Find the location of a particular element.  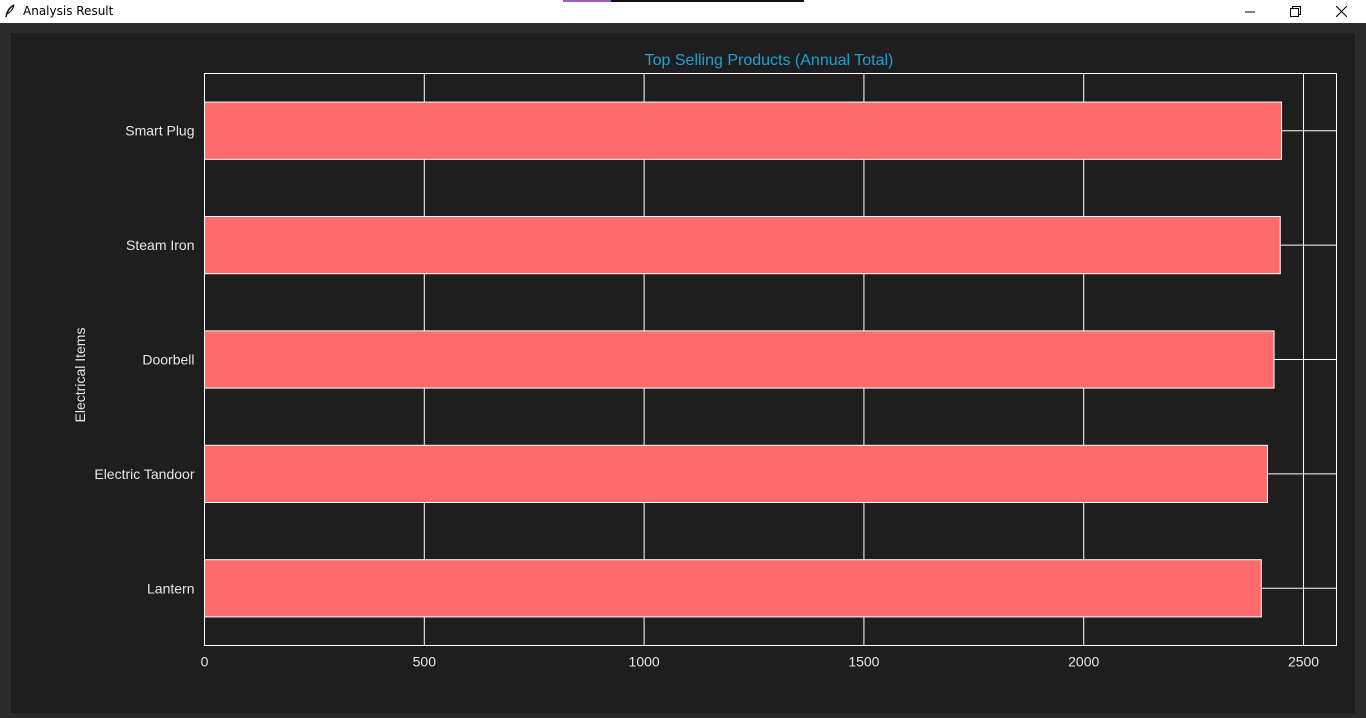

bar-electric-tandoor is located at coordinates (736, 473).